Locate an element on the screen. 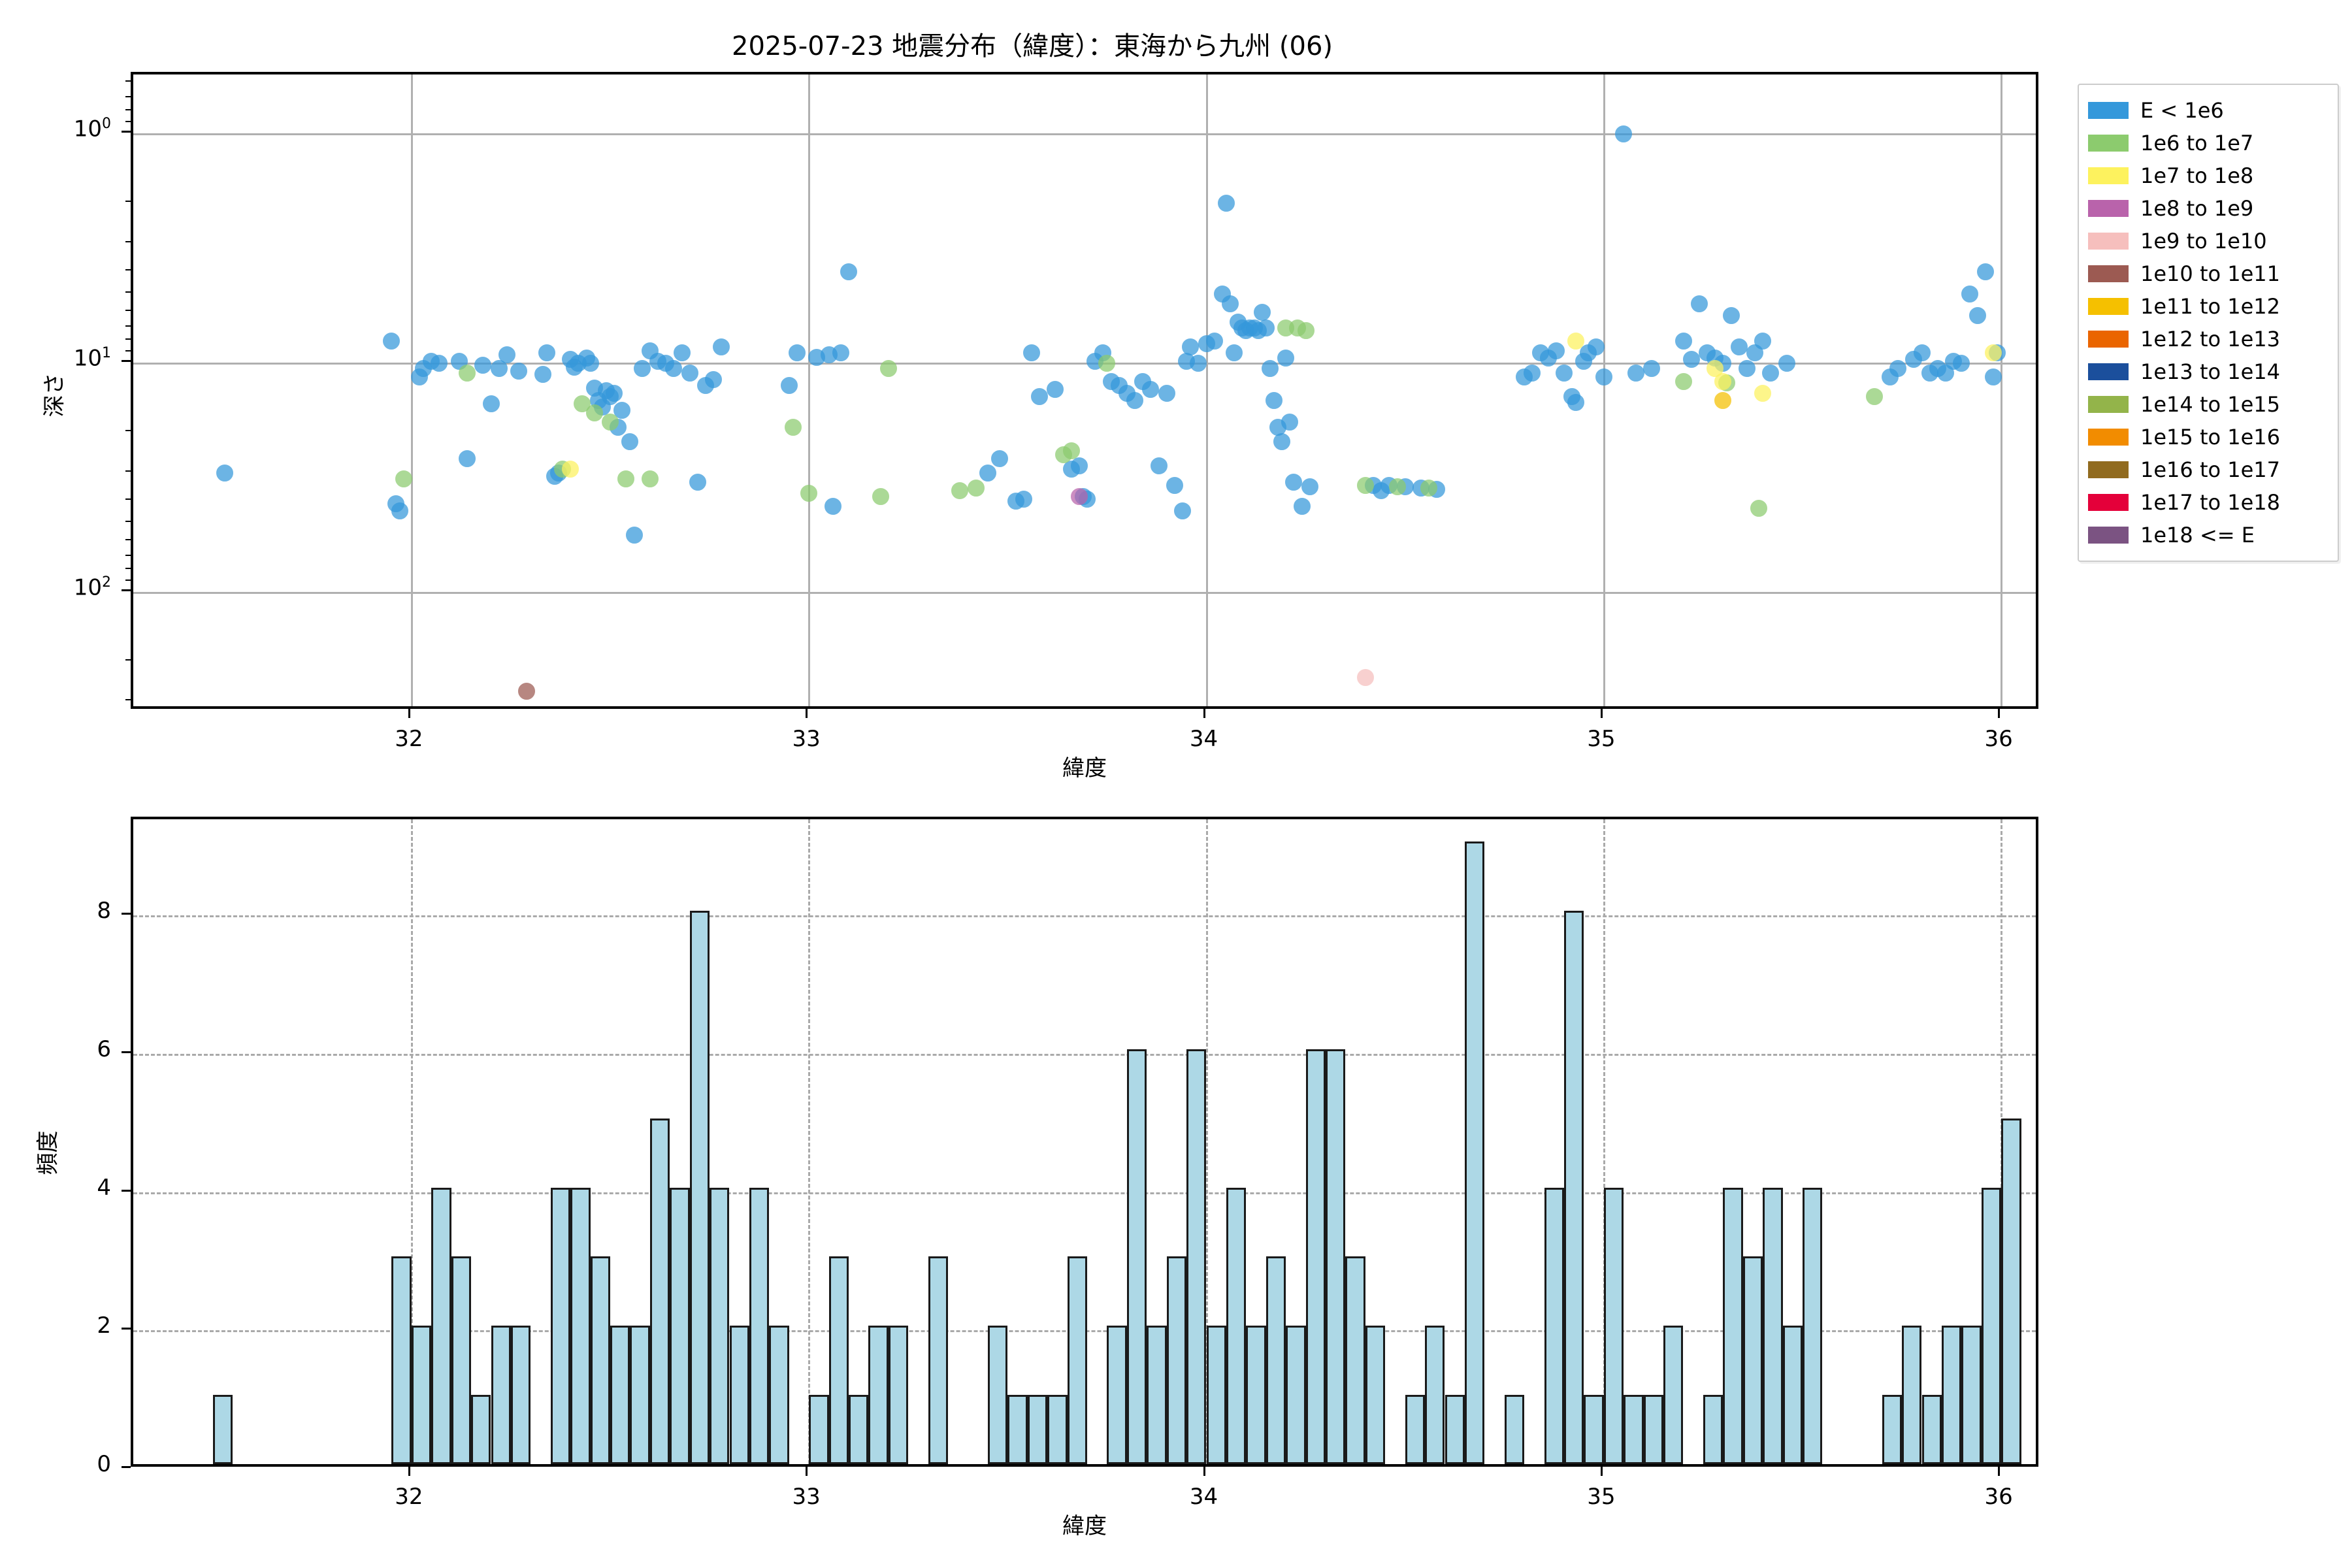 Image resolution: width=2352 pixels, height=1568 pixels. legend-item: 1e17 to 1e18 is located at coordinates (2207, 502).